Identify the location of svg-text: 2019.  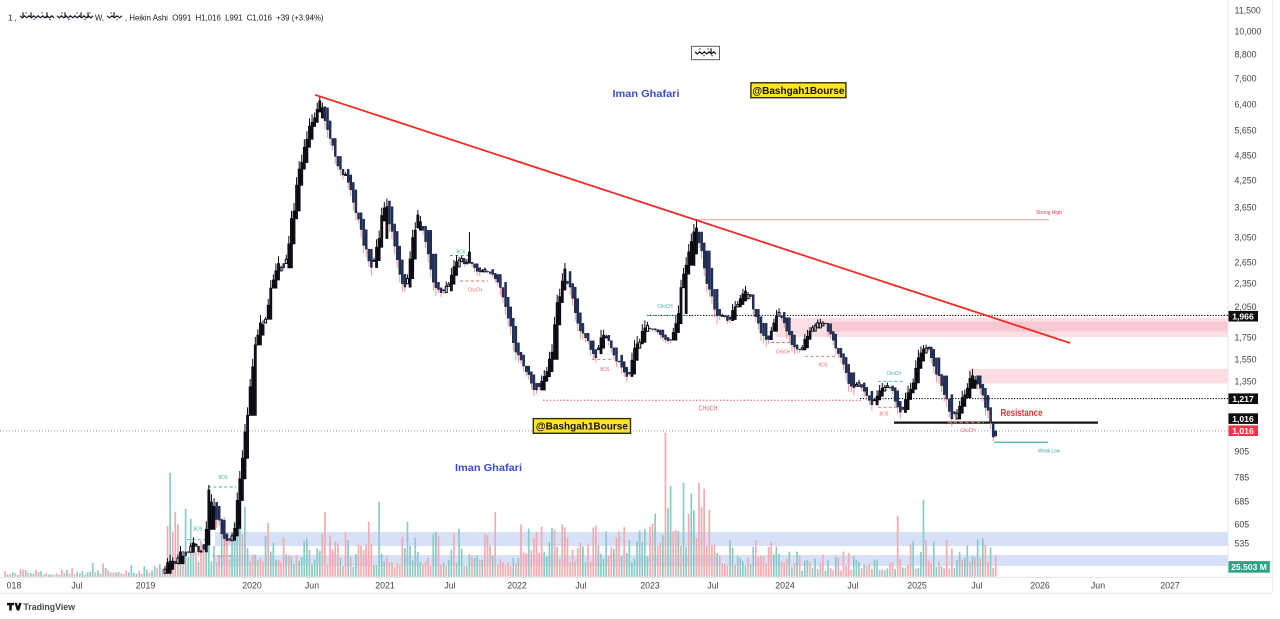
(146, 586).